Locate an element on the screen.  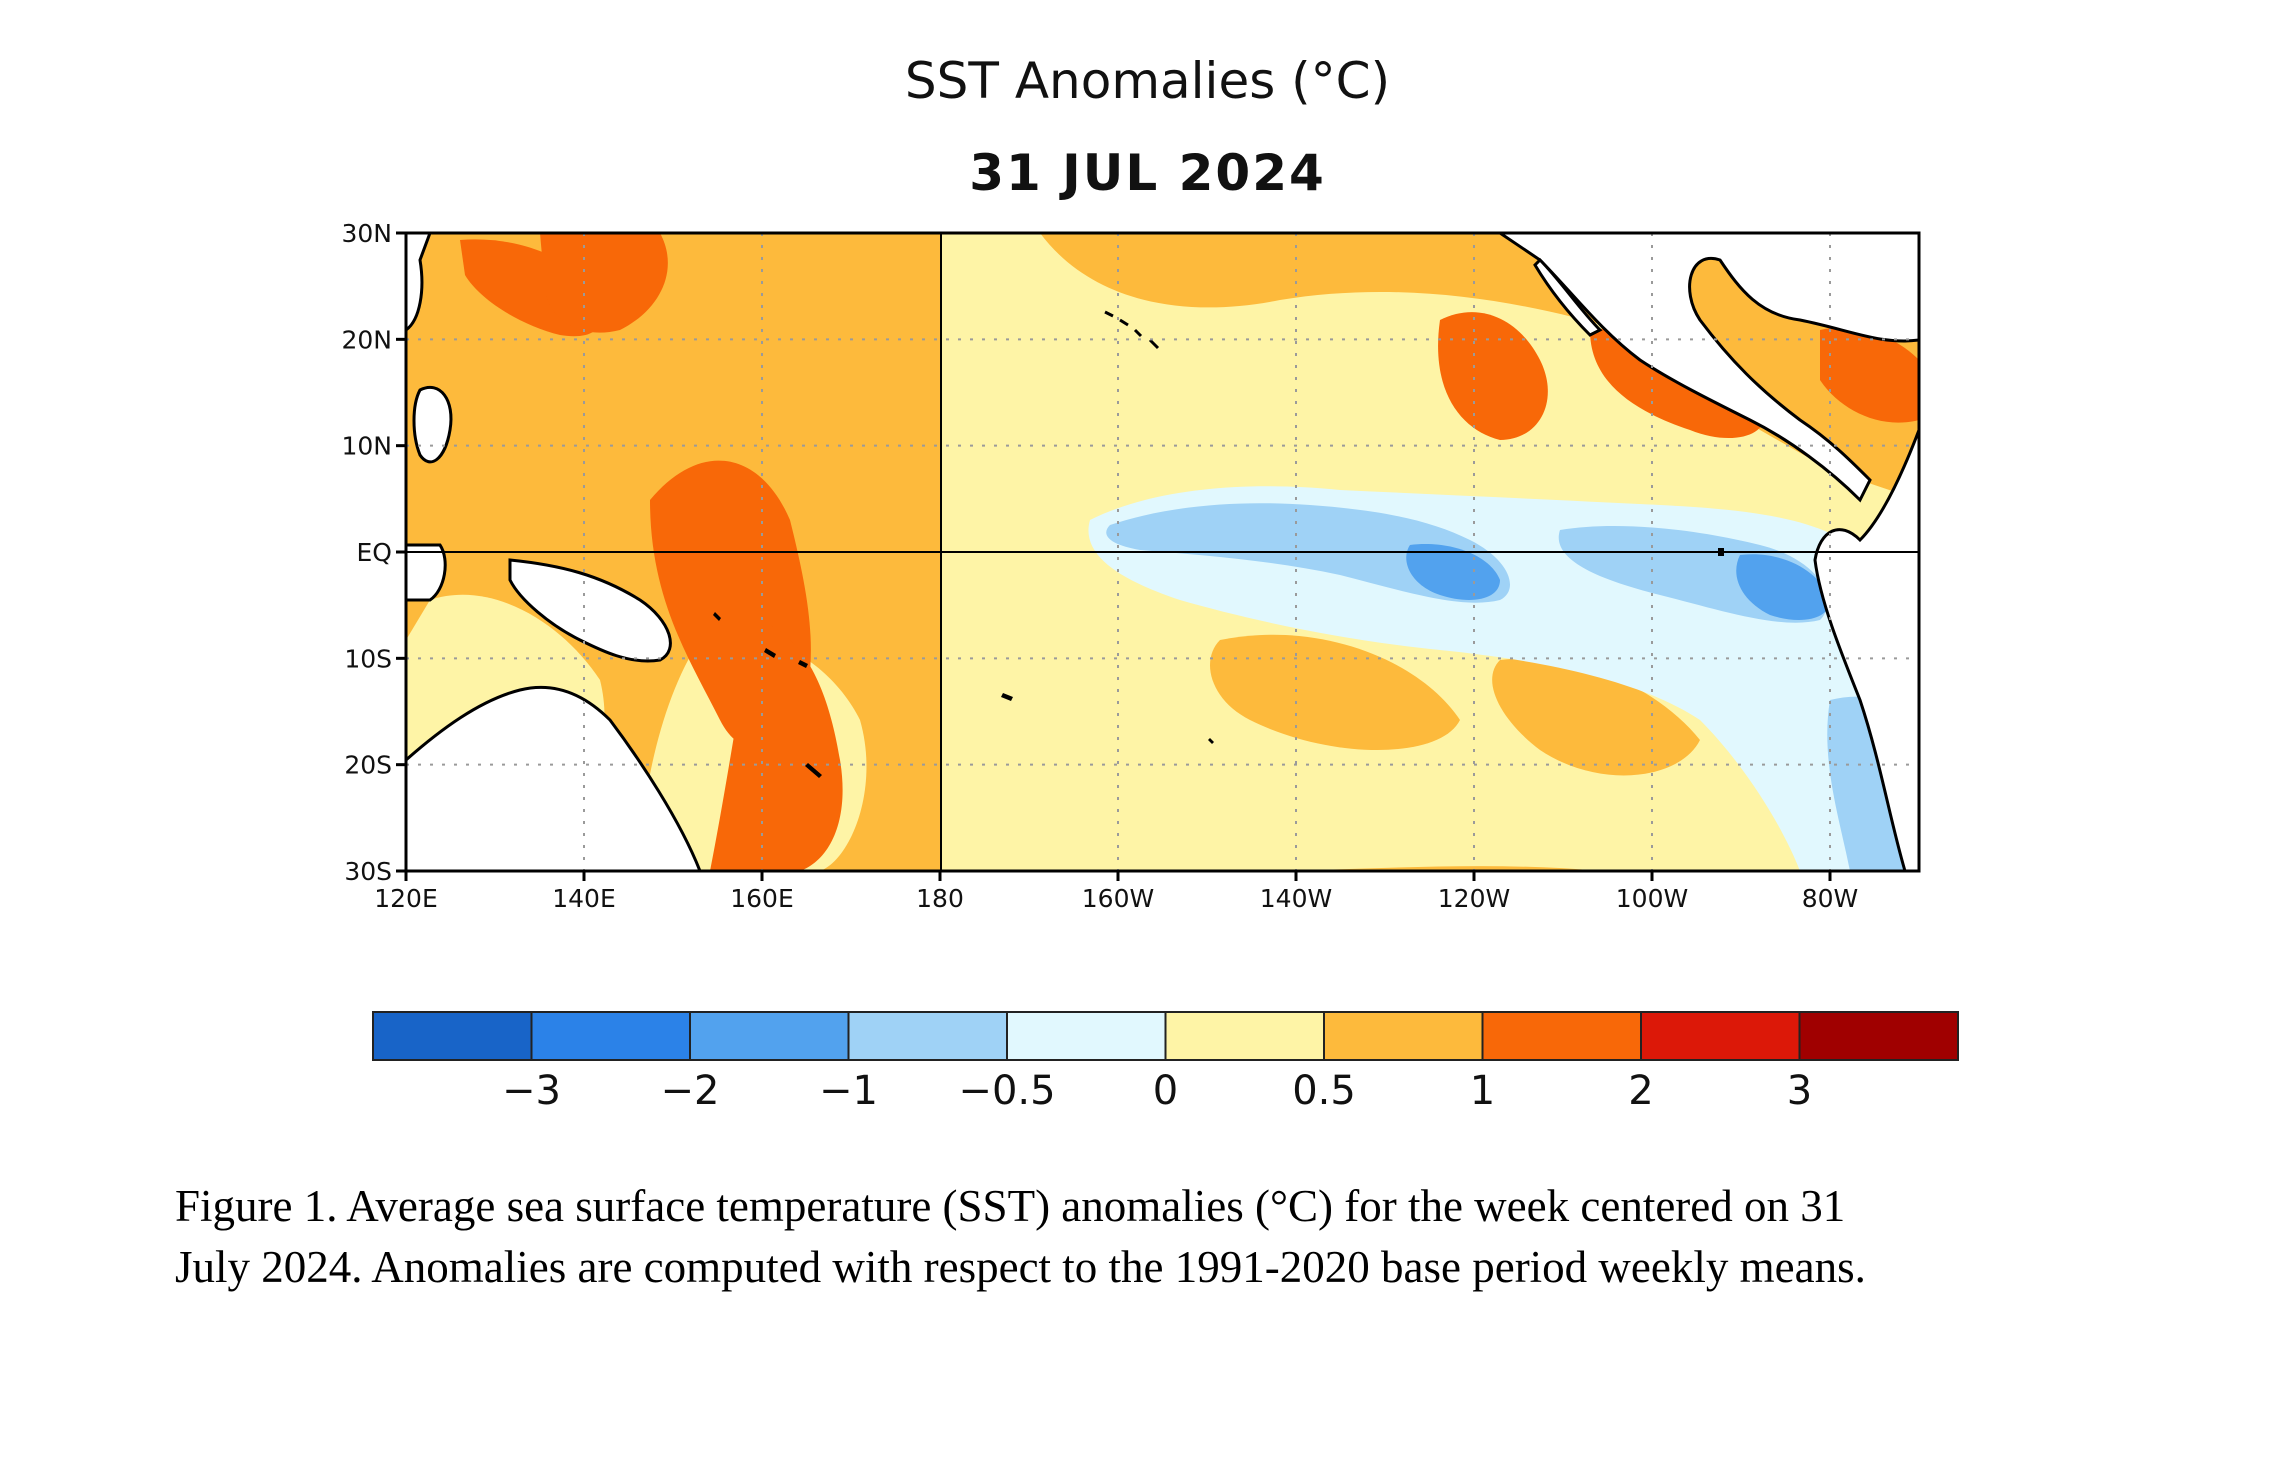
lat-tick-label: 20S is located at coordinates (368, 765).